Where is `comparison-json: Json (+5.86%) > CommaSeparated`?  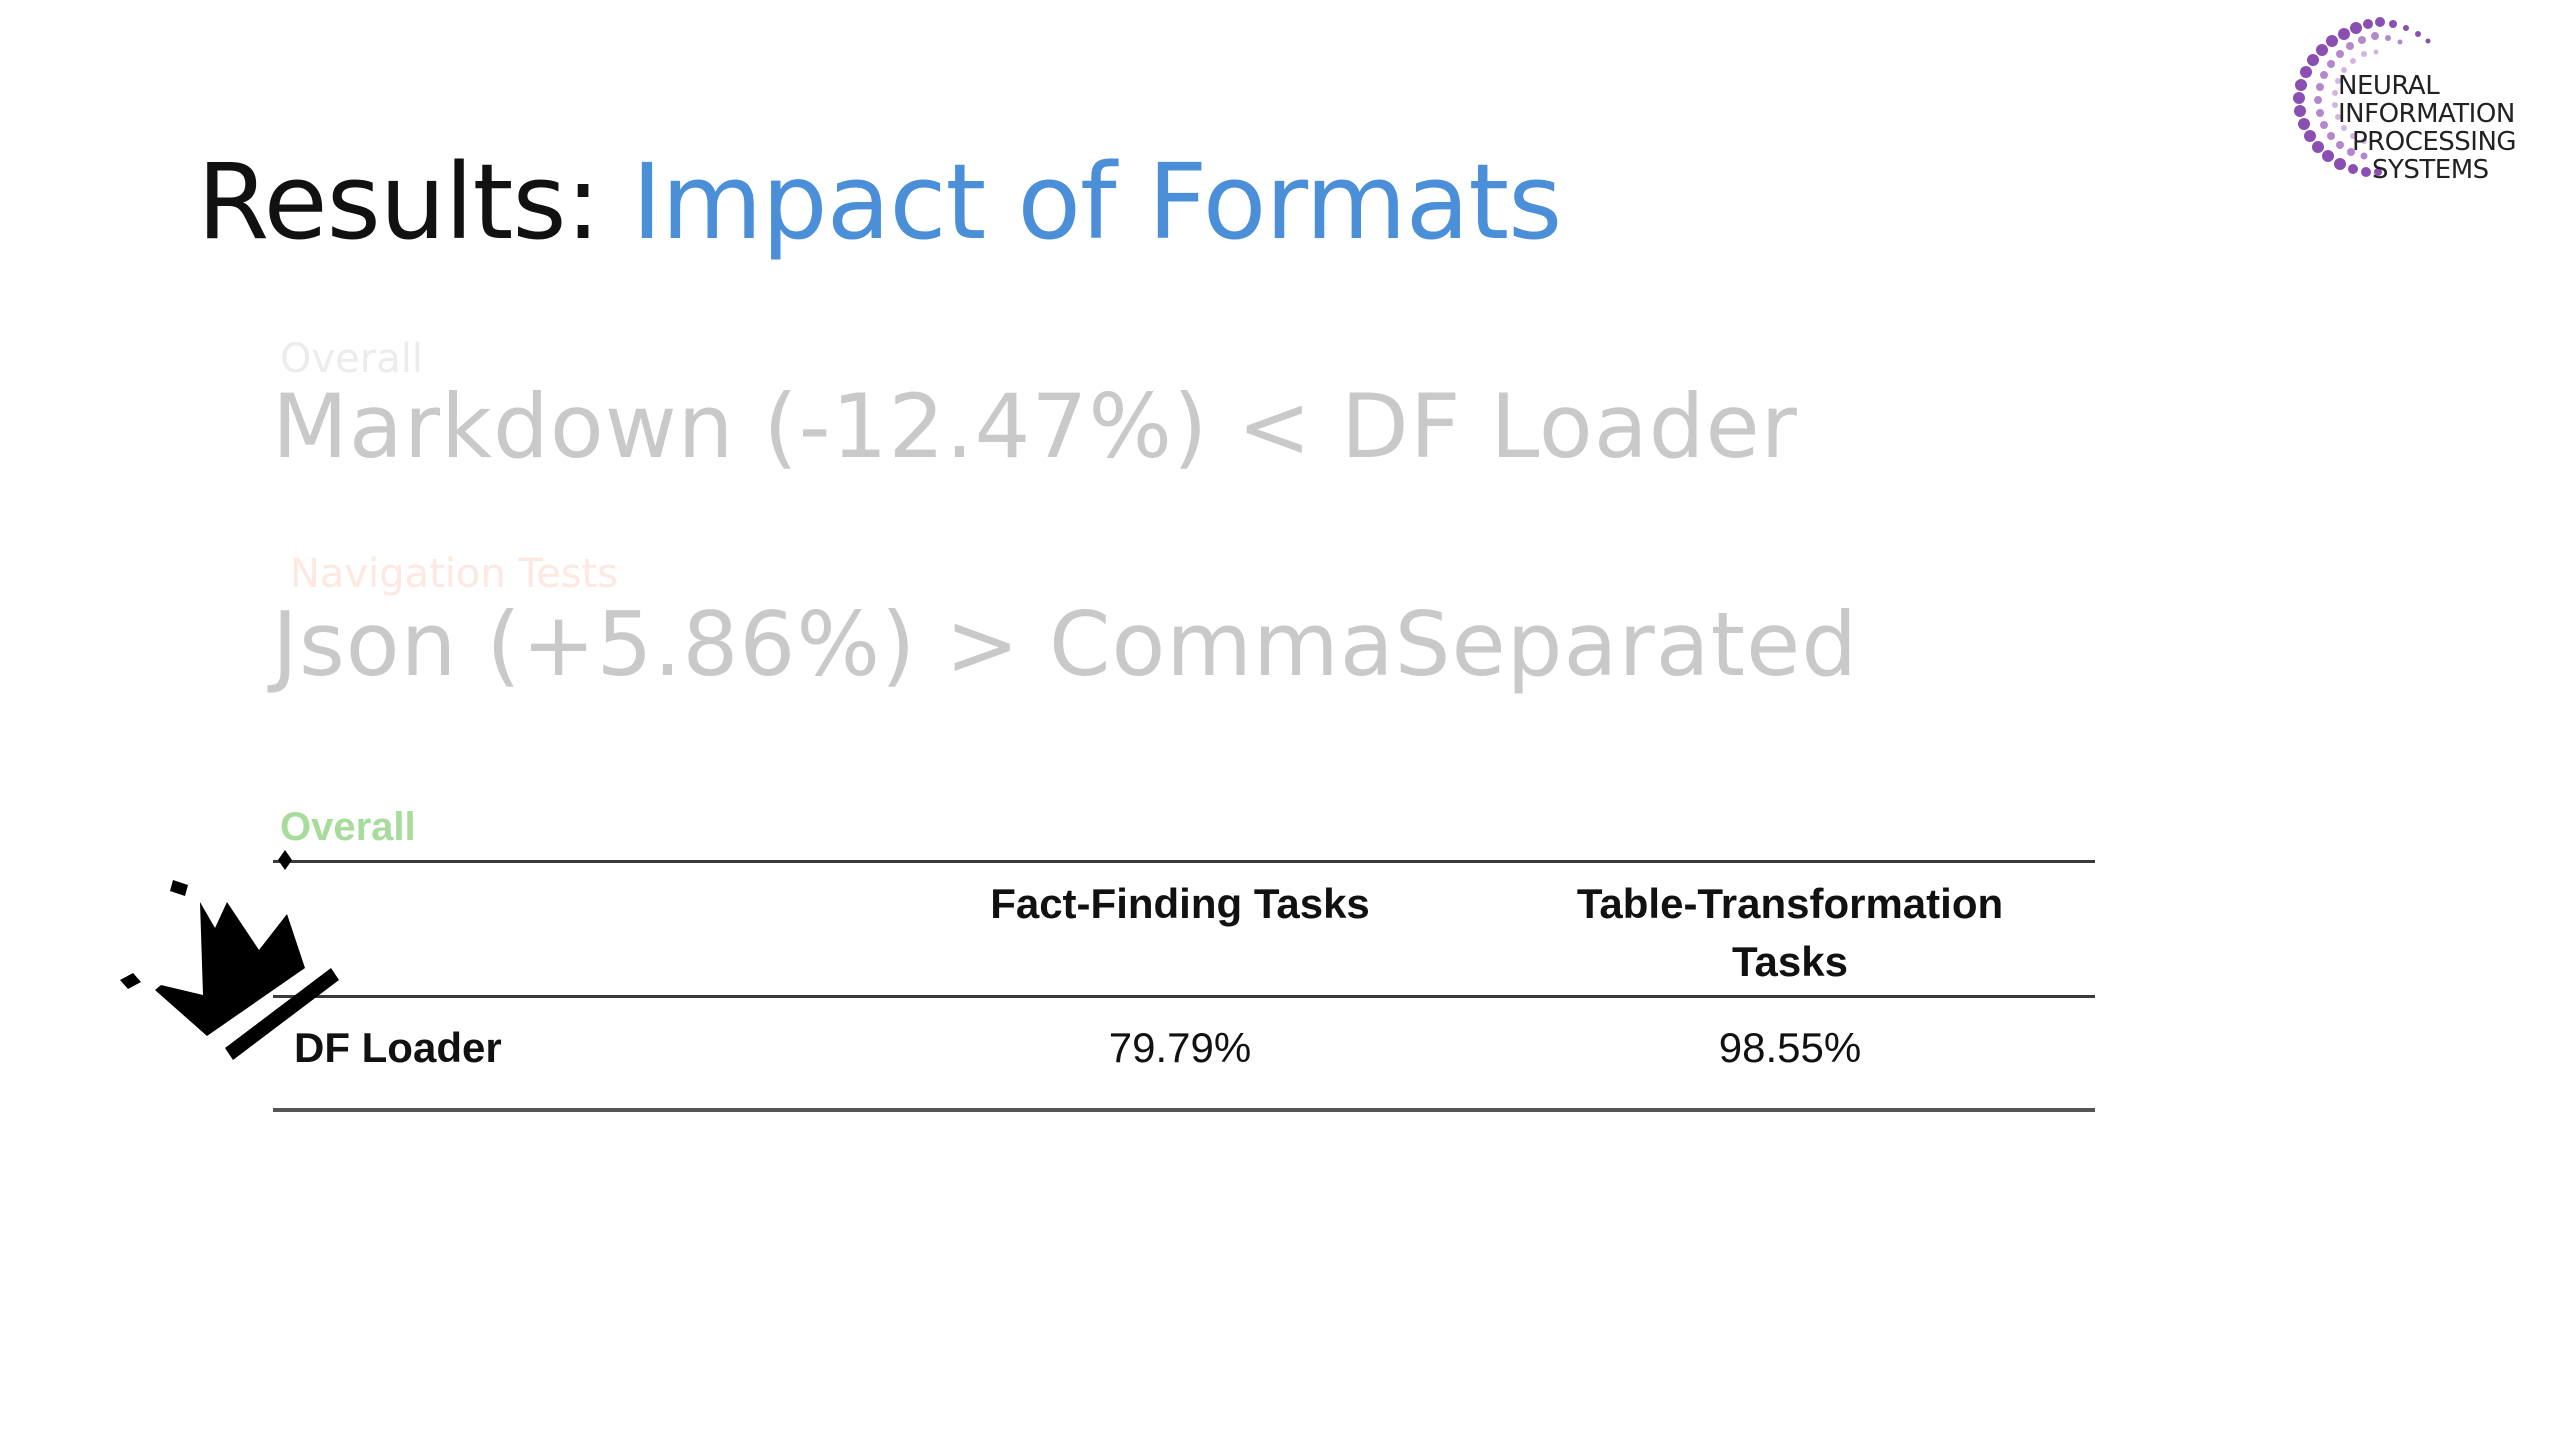
comparison-json: Json (+5.86%) > CommaSeparated is located at coordinates (1065, 644).